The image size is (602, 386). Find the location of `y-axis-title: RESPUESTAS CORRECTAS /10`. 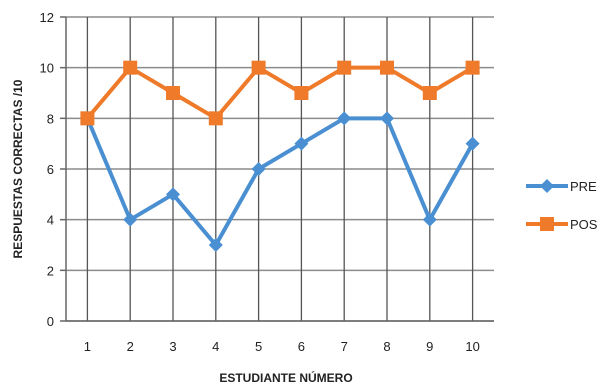

y-axis-title: RESPUESTAS CORRECTAS /10 is located at coordinates (18, 168).